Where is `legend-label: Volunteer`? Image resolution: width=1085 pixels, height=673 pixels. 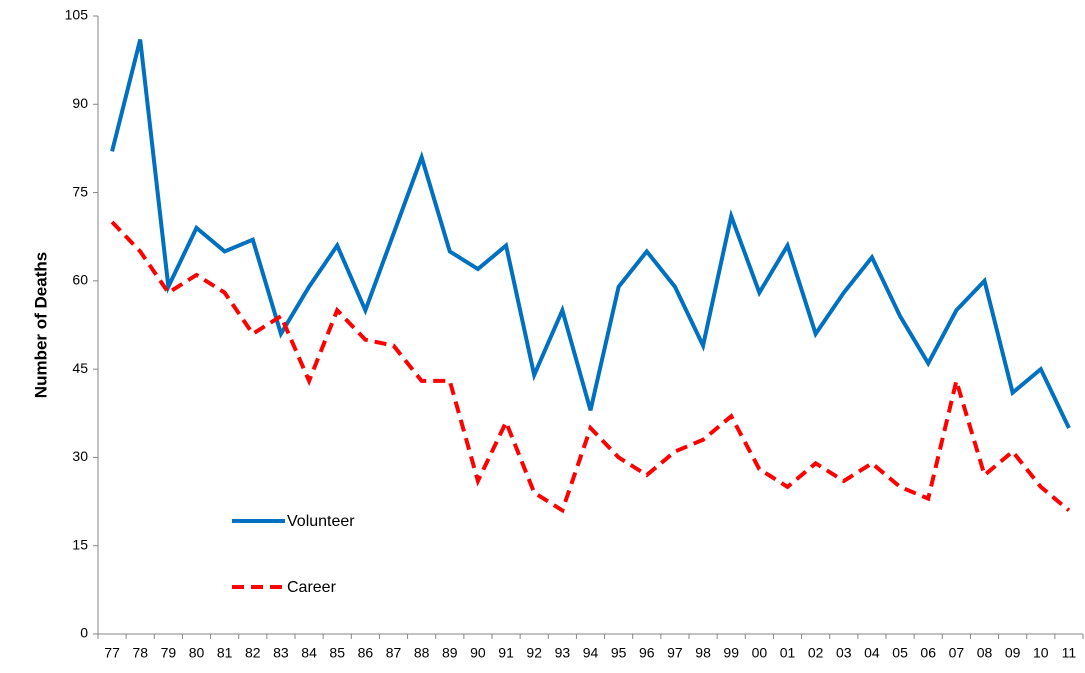
legend-label: Volunteer is located at coordinates (321, 521).